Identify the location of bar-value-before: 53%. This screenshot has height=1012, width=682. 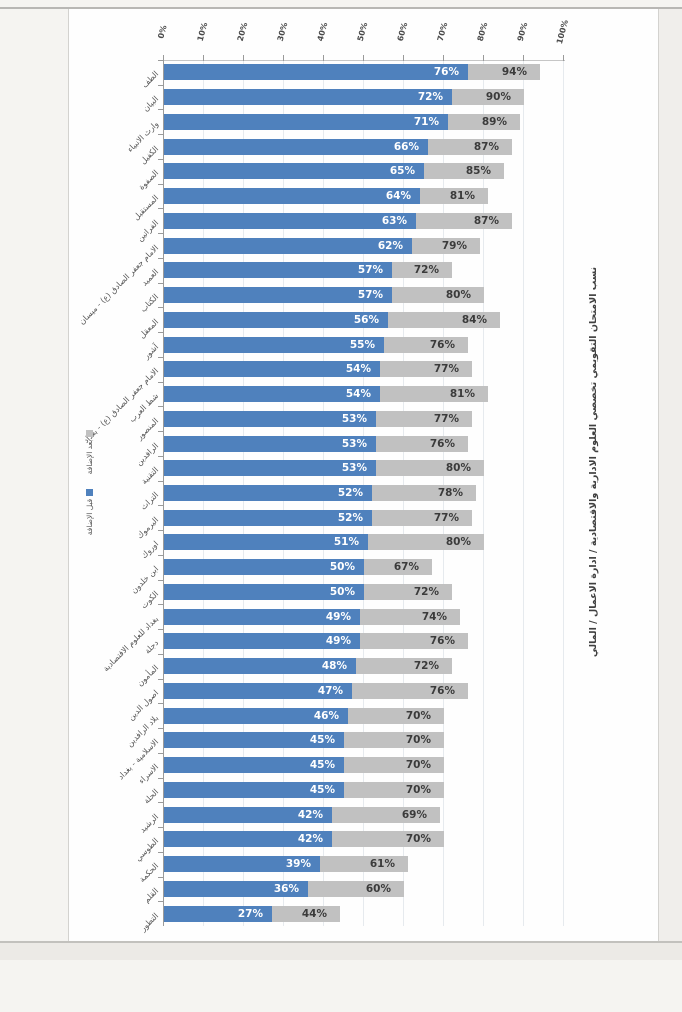
(354, 419).